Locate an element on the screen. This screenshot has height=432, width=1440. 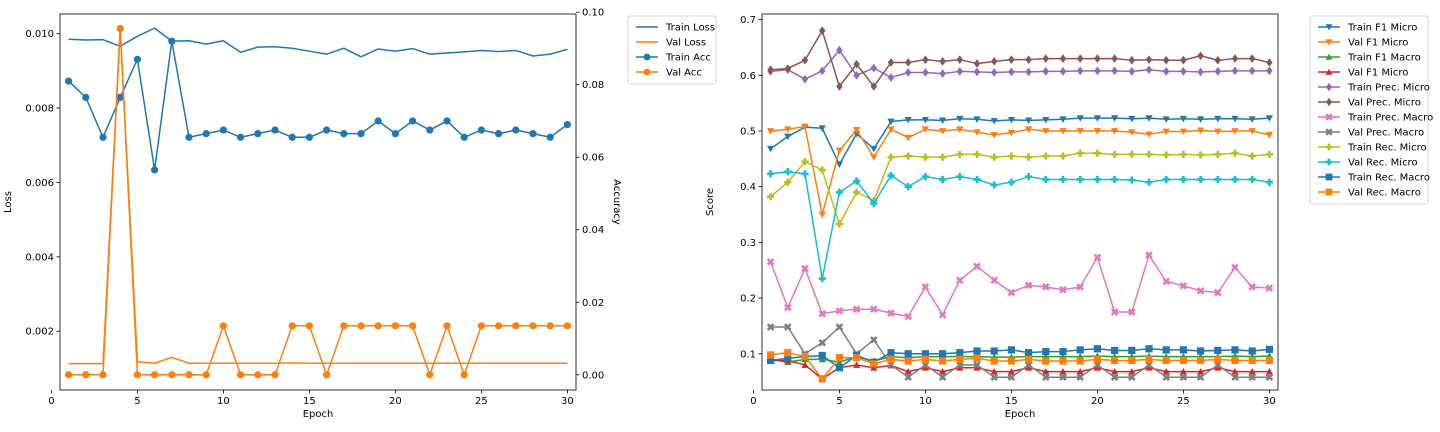
panel-1-xtick-label: 25 is located at coordinates (481, 401).